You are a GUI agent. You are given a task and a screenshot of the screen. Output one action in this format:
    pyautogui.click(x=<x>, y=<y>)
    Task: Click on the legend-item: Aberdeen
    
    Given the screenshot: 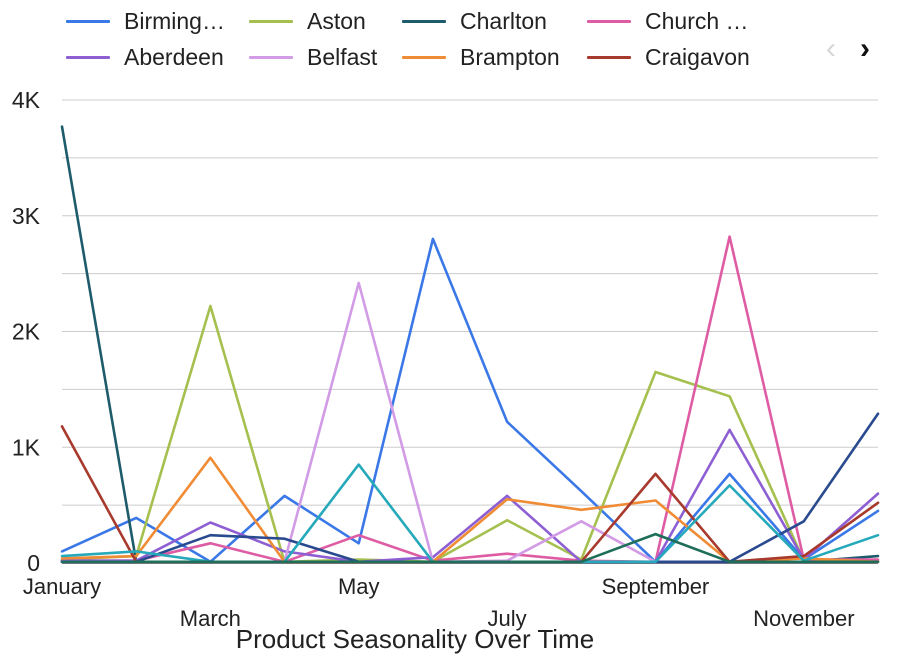 What is the action you would take?
    pyautogui.click(x=145, y=57)
    